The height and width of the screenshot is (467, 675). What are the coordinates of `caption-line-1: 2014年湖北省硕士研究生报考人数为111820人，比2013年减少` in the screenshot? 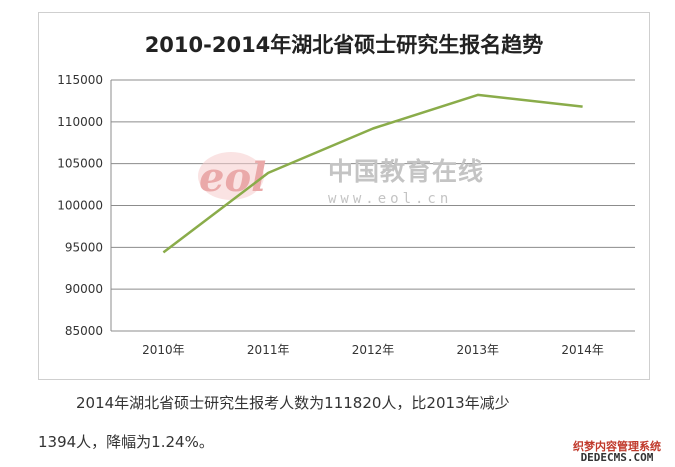 It's located at (293, 403).